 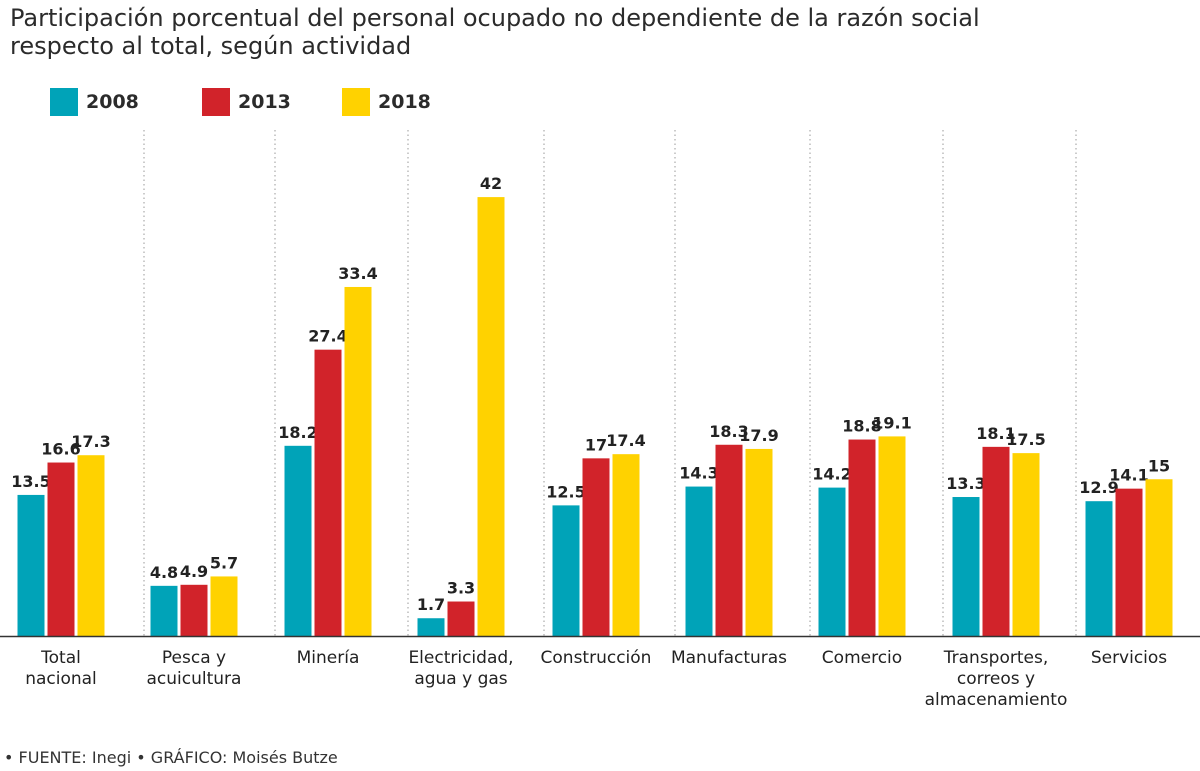 I want to click on legend-label-2018: 2018, so click(x=404, y=102).